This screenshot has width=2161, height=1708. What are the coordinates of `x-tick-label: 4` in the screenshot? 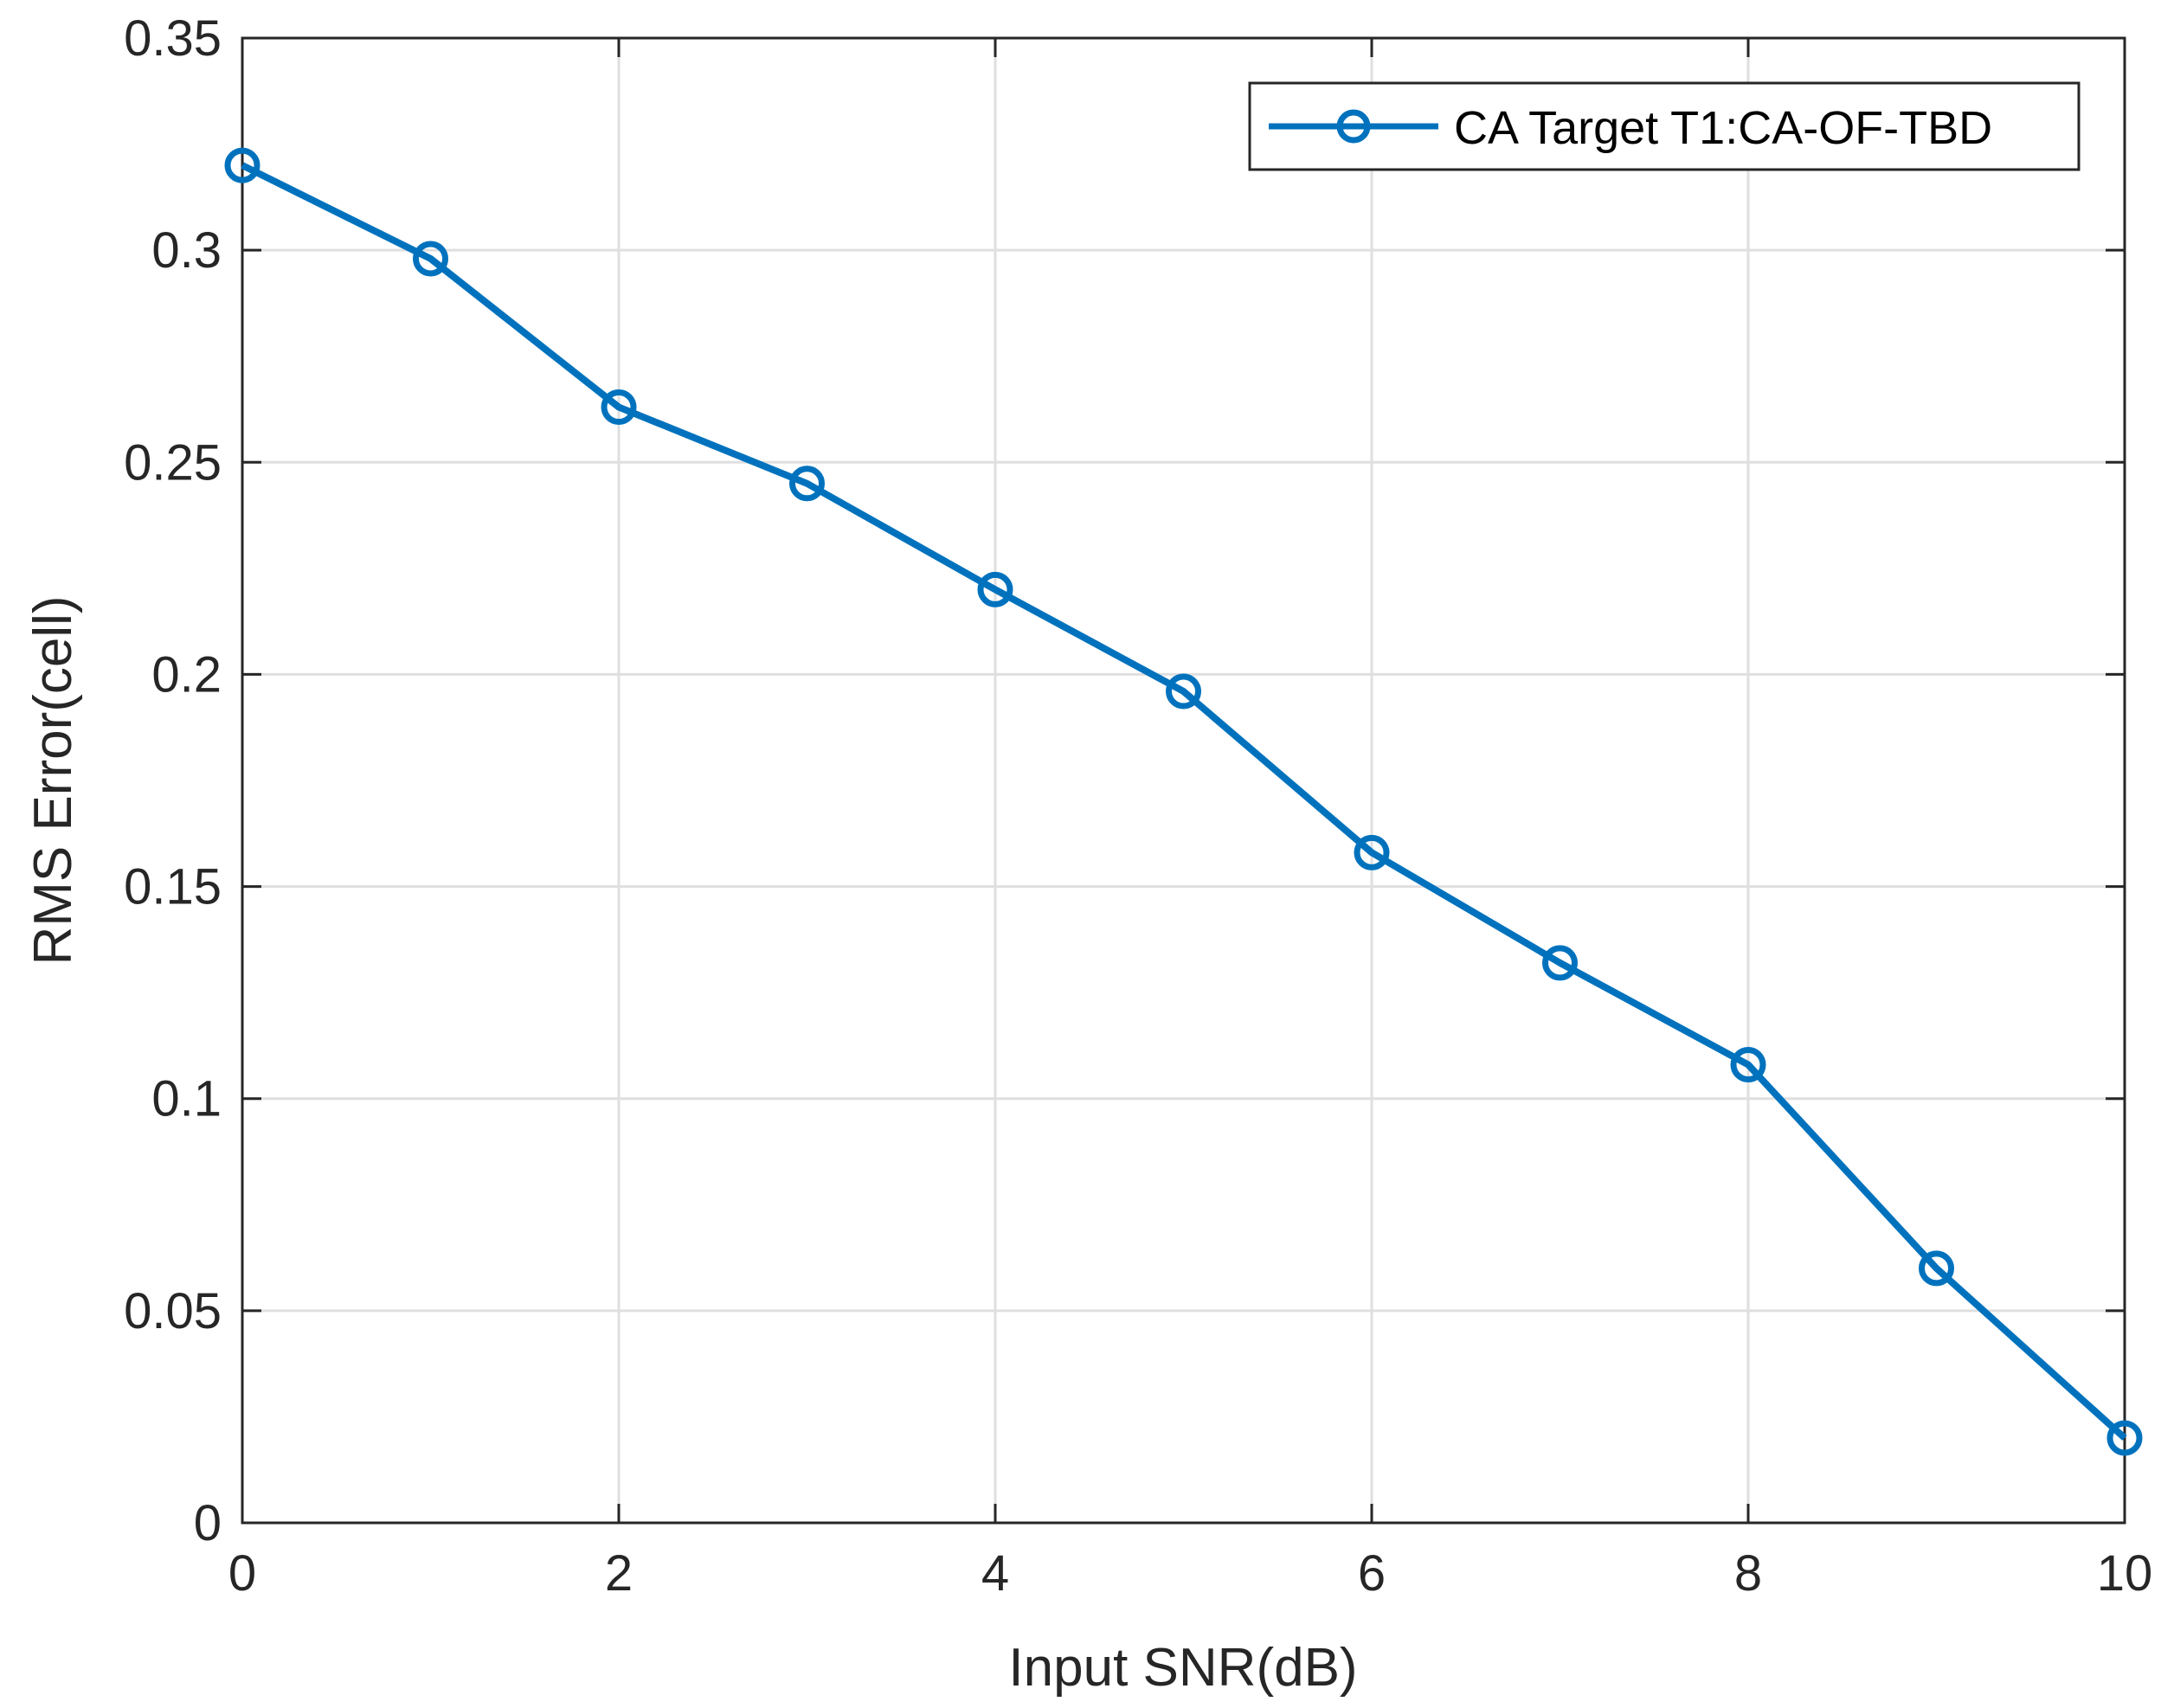 It's located at (995, 1573).